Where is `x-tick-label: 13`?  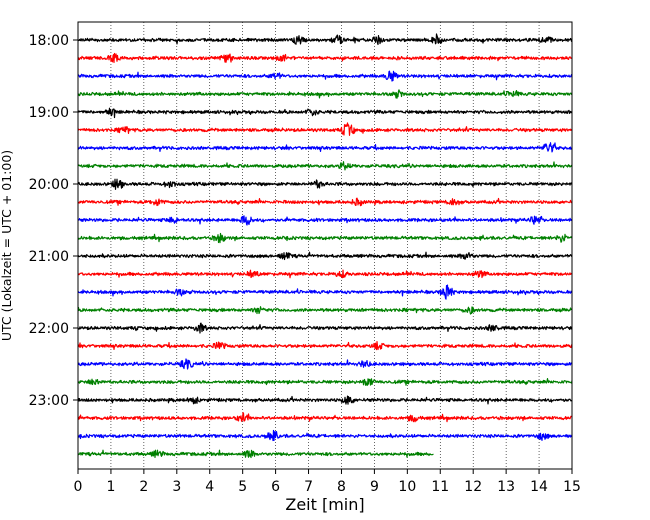
x-tick-label: 13 is located at coordinates (506, 487).